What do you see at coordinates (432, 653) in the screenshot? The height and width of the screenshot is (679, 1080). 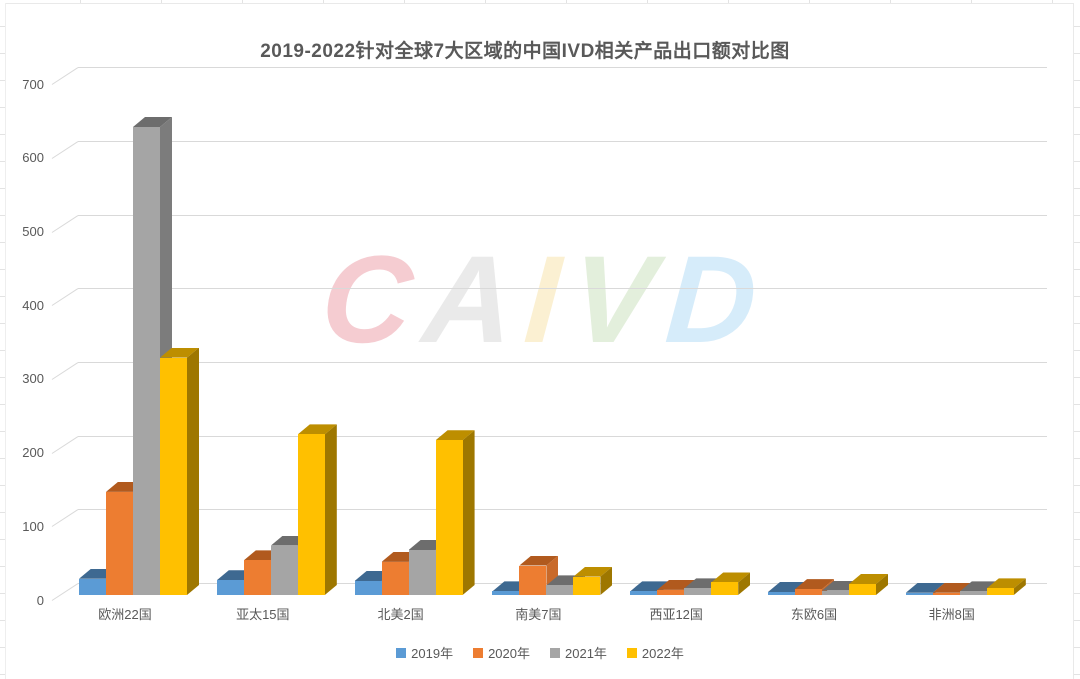 I see `legend-label: 2019年` at bounding box center [432, 653].